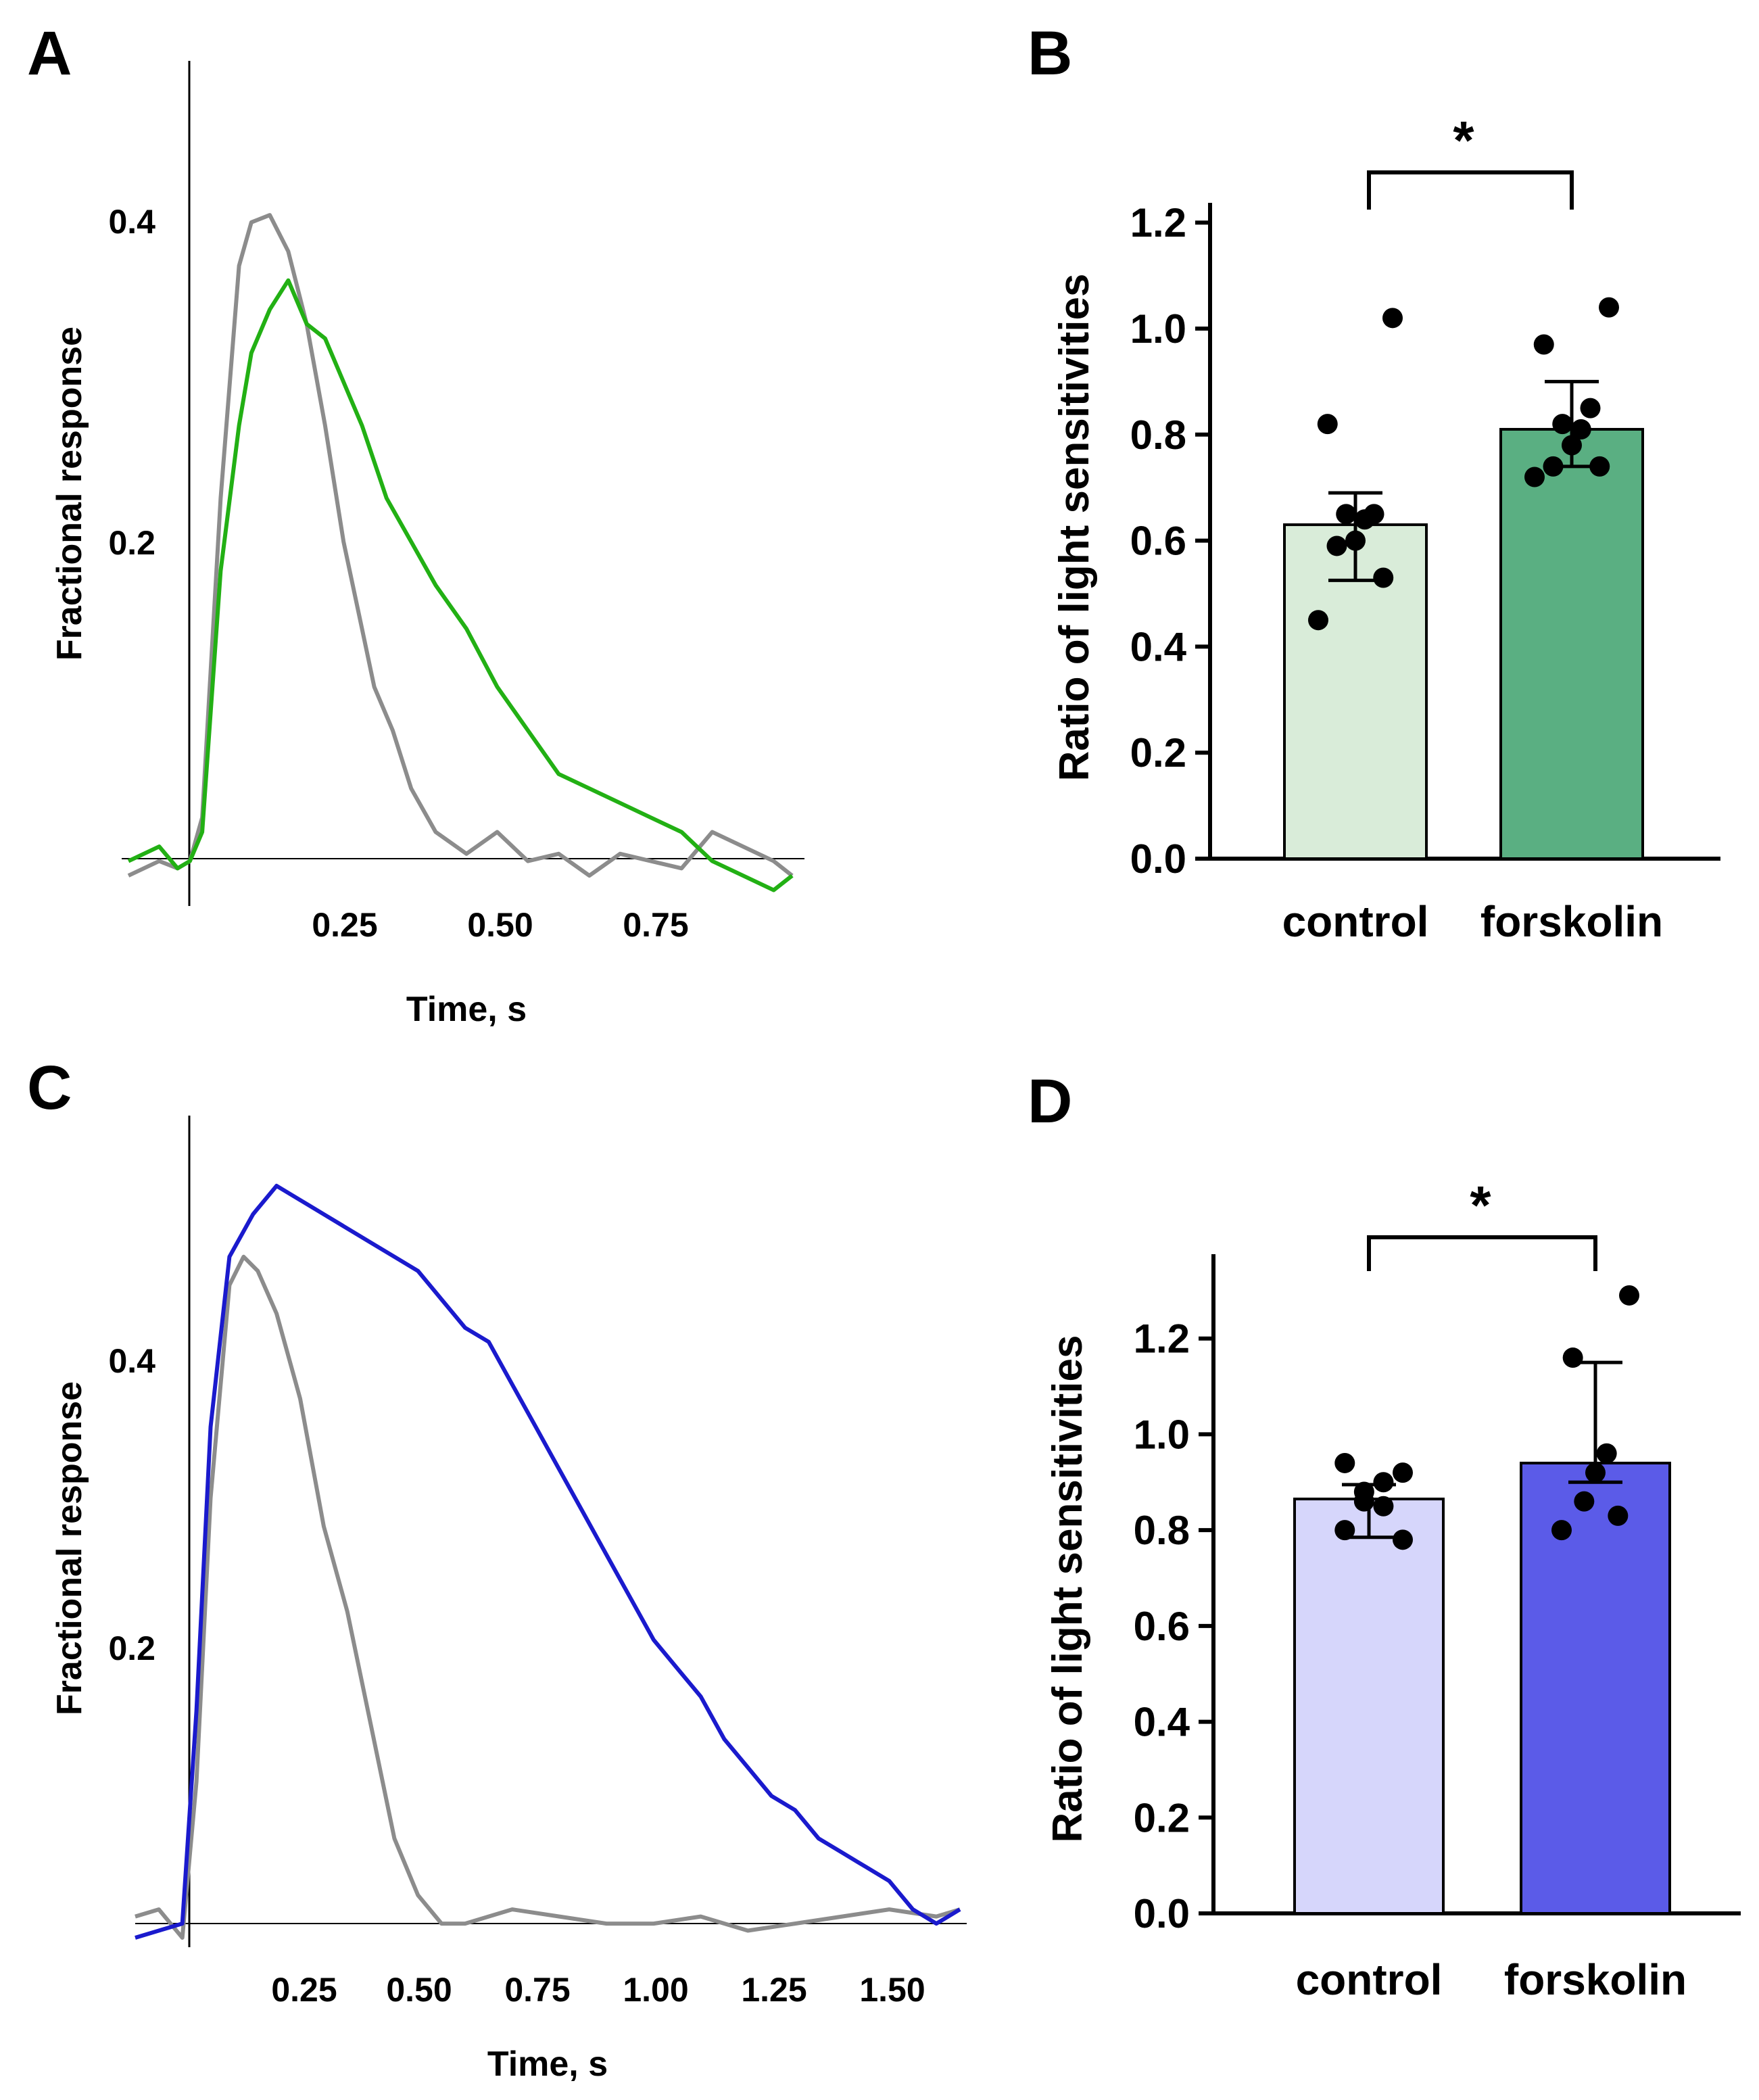  What do you see at coordinates (1595, 1979) in the screenshot?
I see `d-category-forskolin: forskolin` at bounding box center [1595, 1979].